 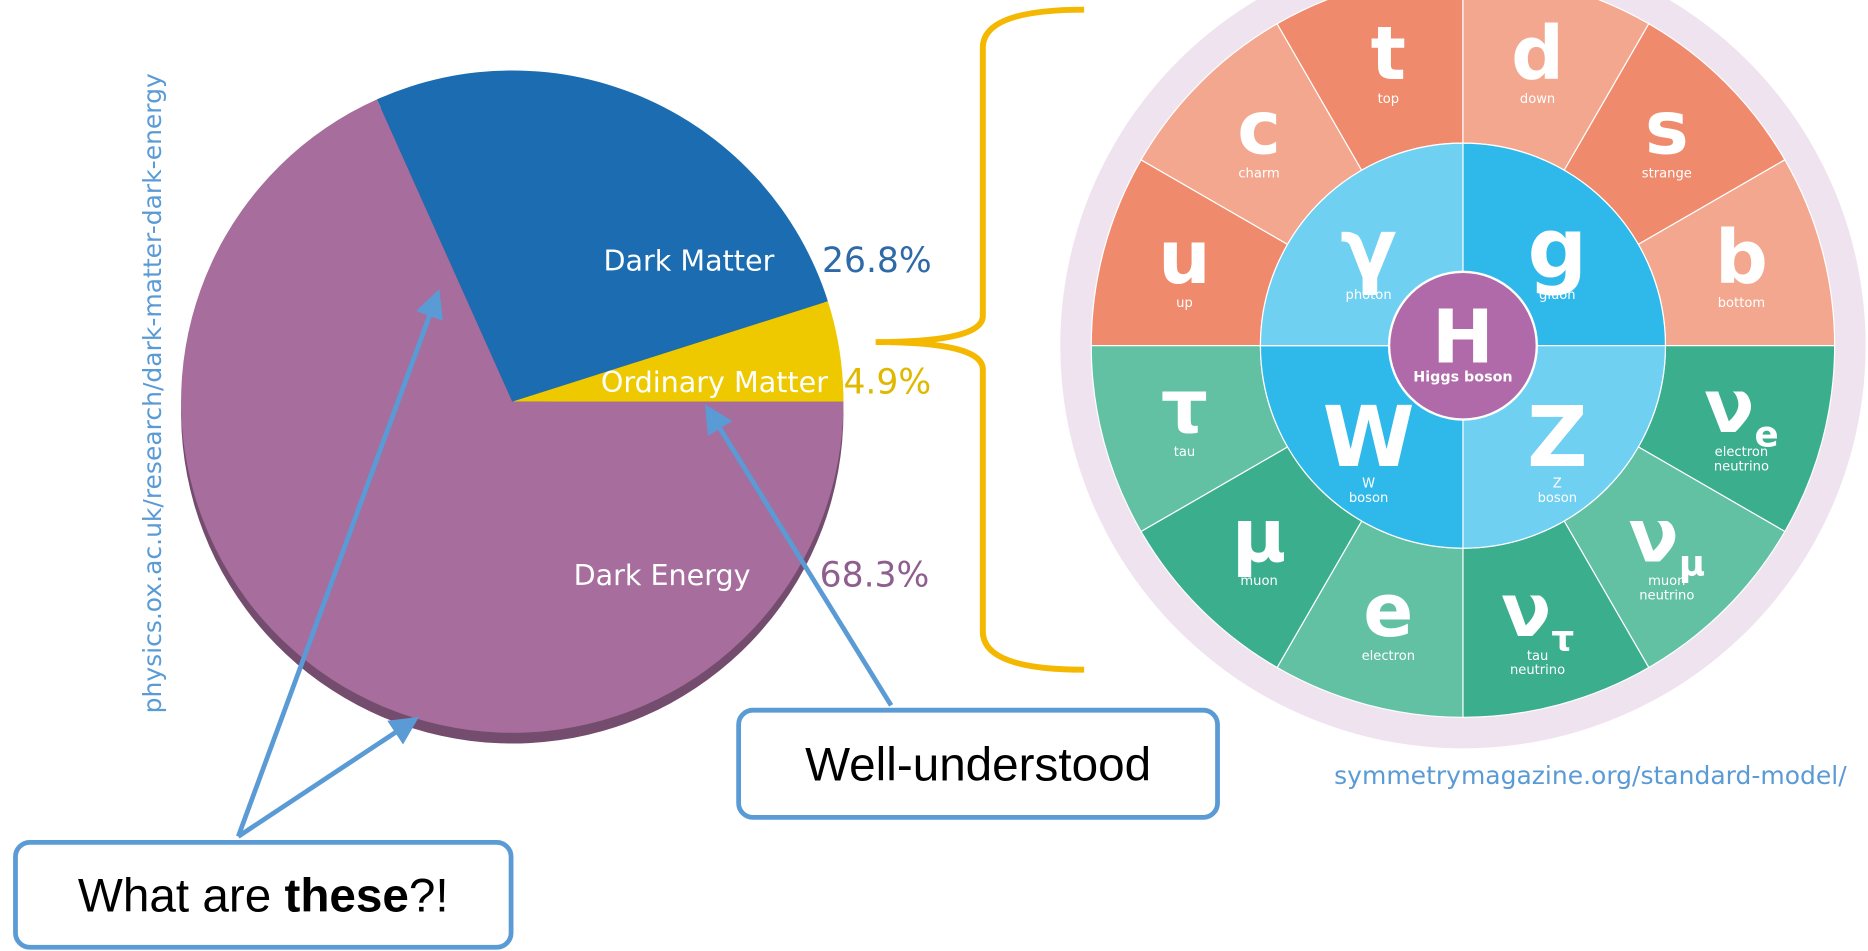 I want to click on particle-symbol: b, so click(x=1741, y=258).